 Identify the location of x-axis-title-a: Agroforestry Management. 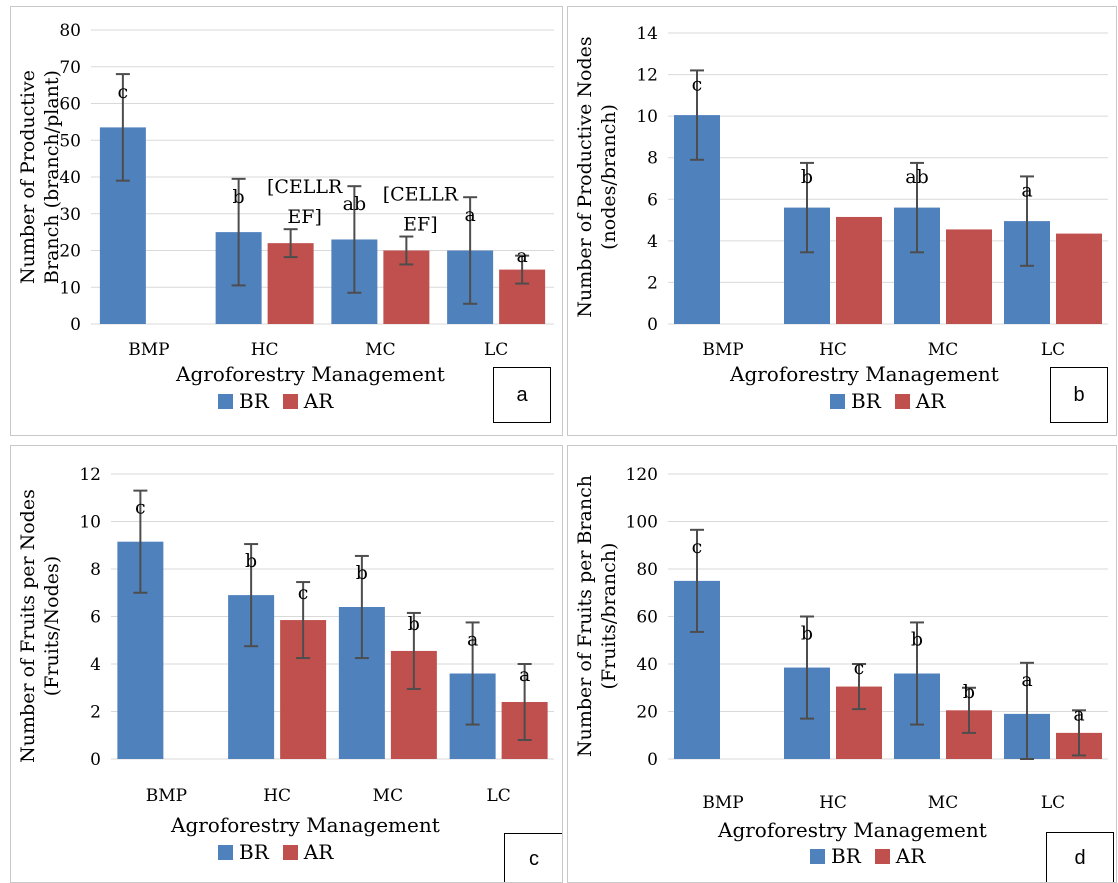
(310, 374).